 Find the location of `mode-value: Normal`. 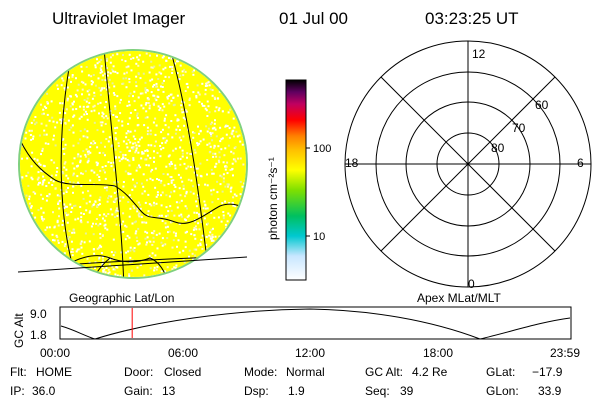

mode-value: Normal is located at coordinates (305, 372).